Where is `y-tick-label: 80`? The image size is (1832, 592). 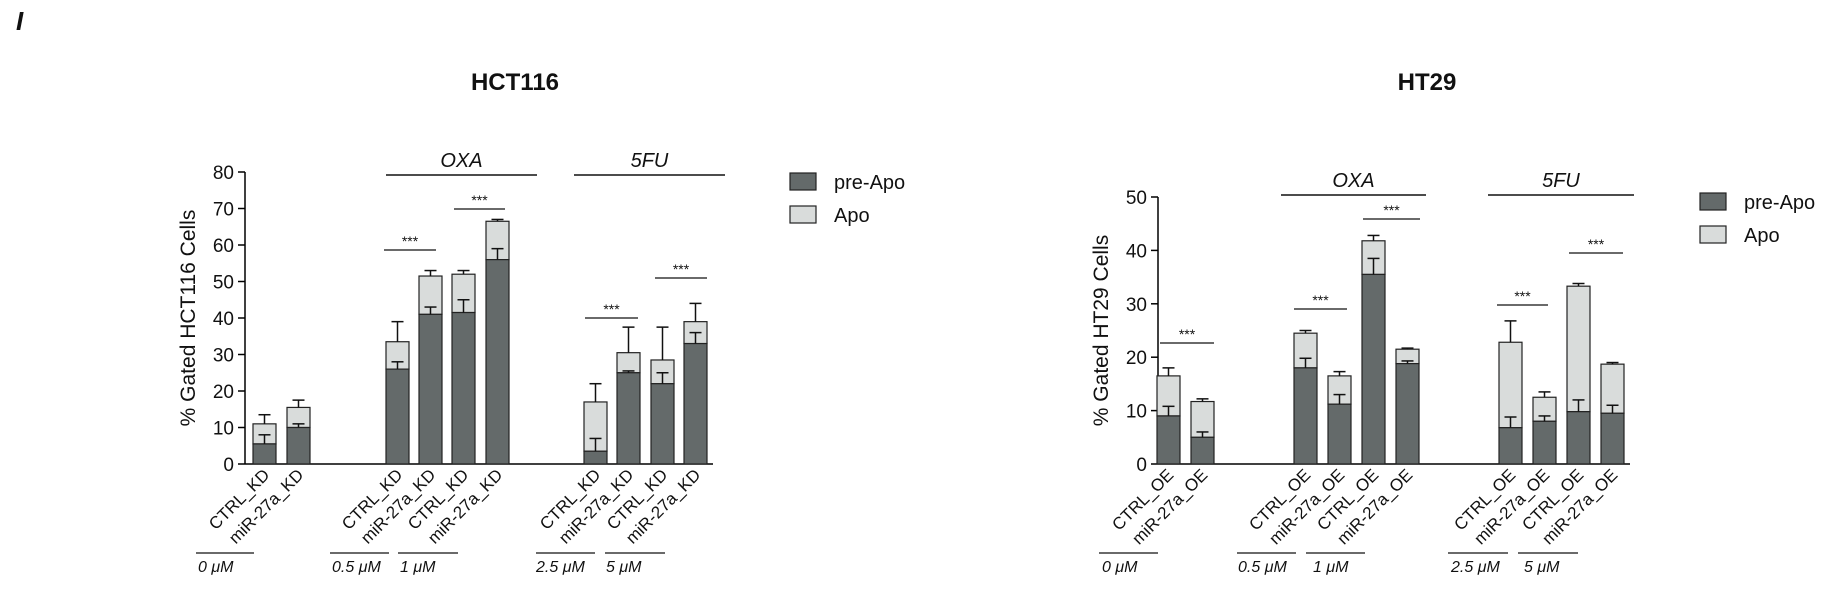
y-tick-label: 80 is located at coordinates (223, 173).